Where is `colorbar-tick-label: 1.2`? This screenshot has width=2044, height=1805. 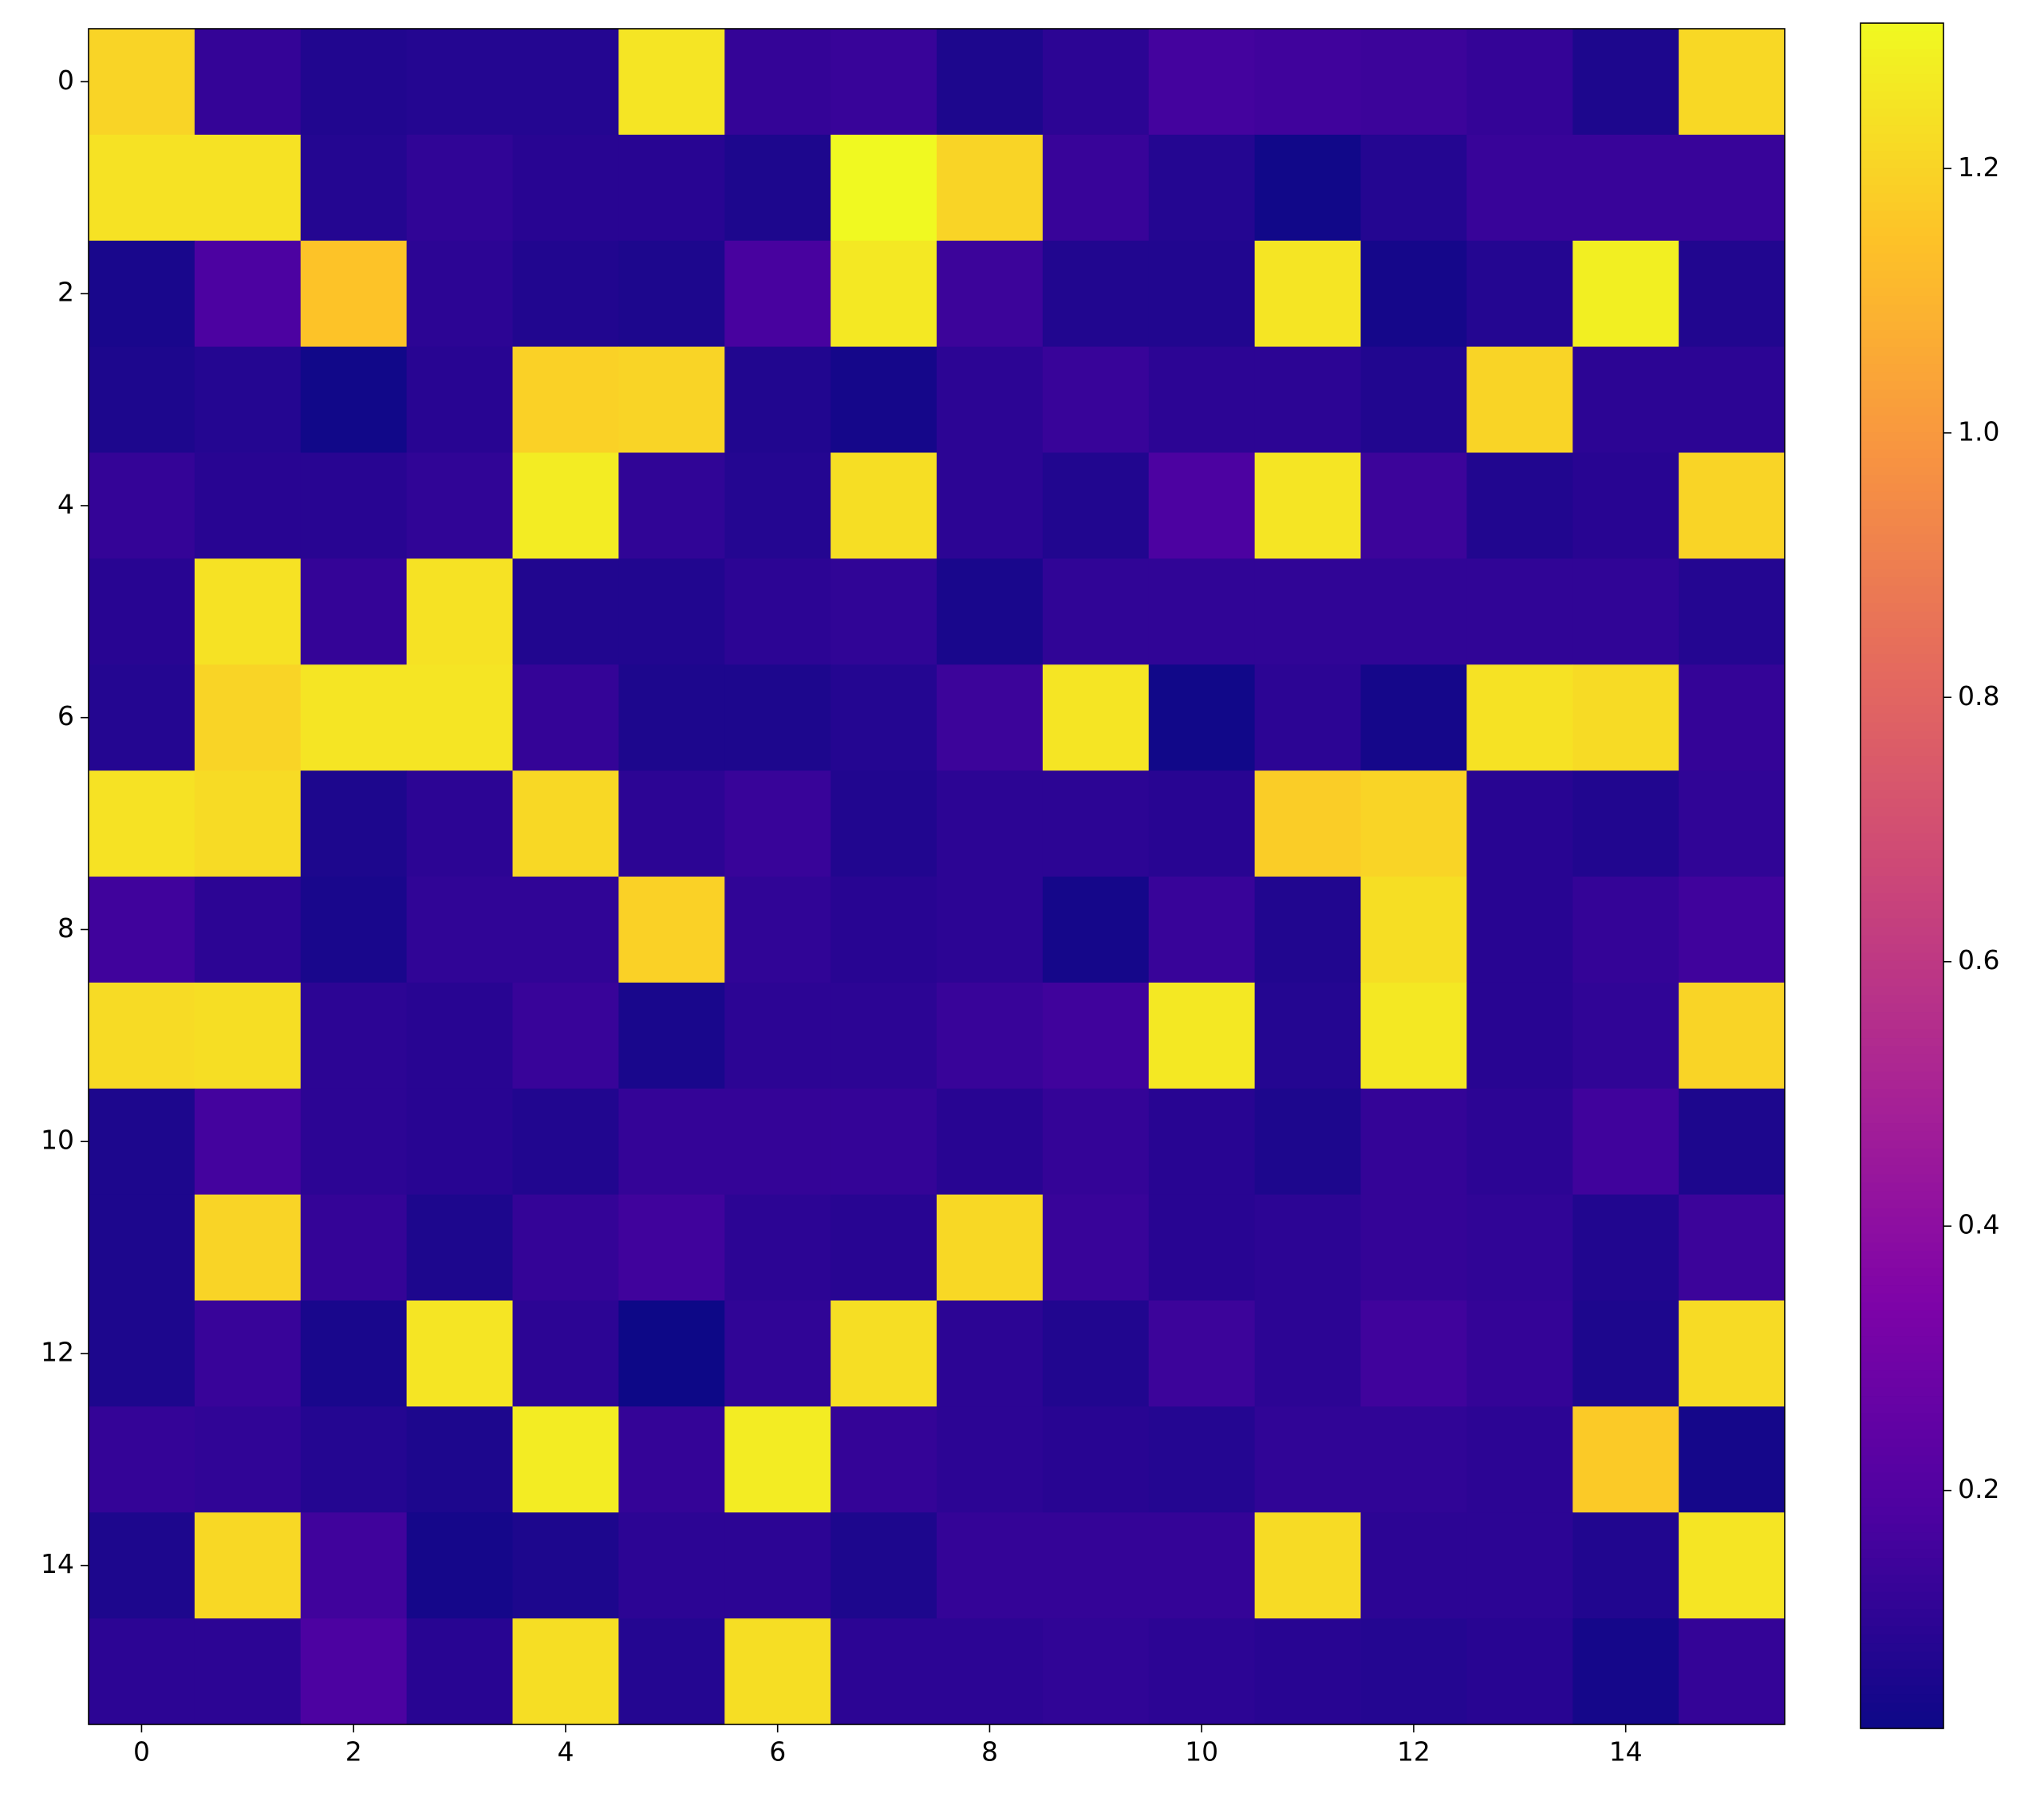
colorbar-tick-label: 1.2 is located at coordinates (1978, 167).